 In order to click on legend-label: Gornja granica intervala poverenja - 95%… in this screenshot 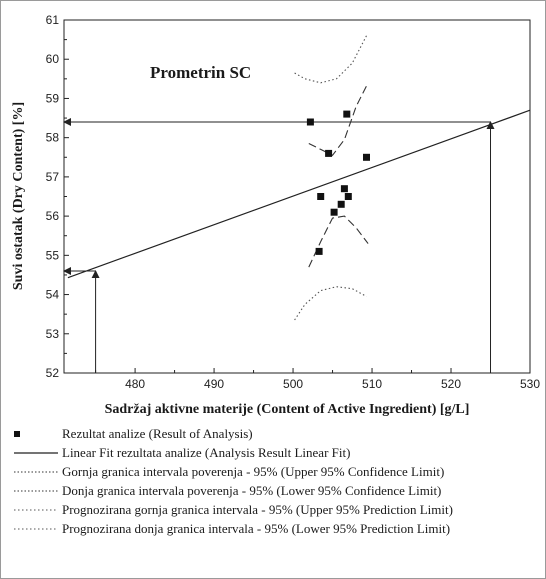, I will do `click(253, 471)`.